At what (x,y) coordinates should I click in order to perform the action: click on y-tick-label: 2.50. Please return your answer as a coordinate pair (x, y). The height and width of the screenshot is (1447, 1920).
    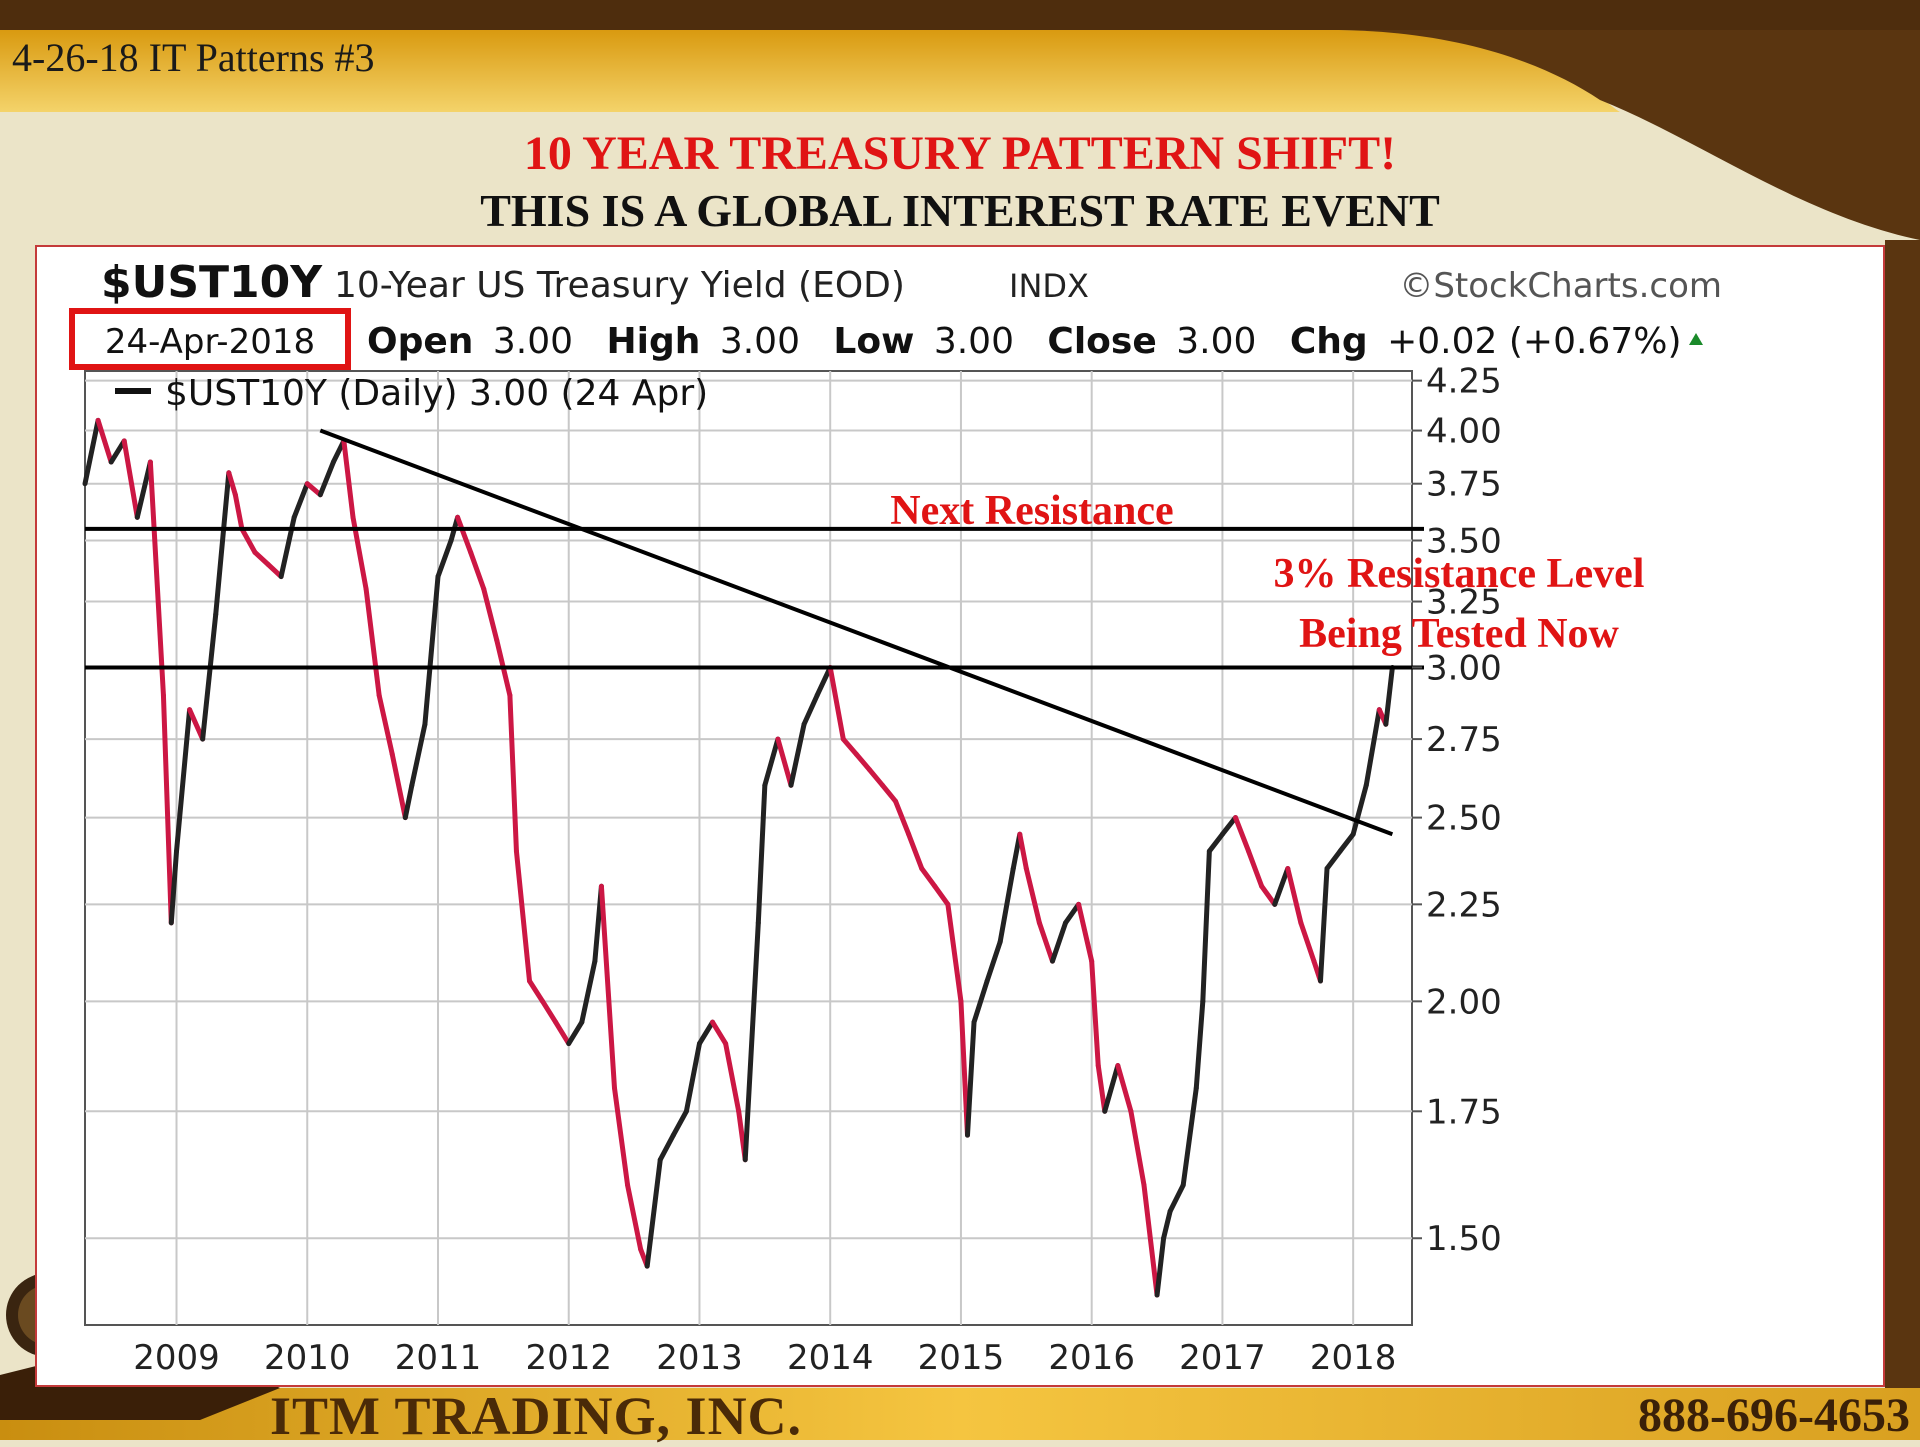
    Looking at the image, I should click on (1464, 819).